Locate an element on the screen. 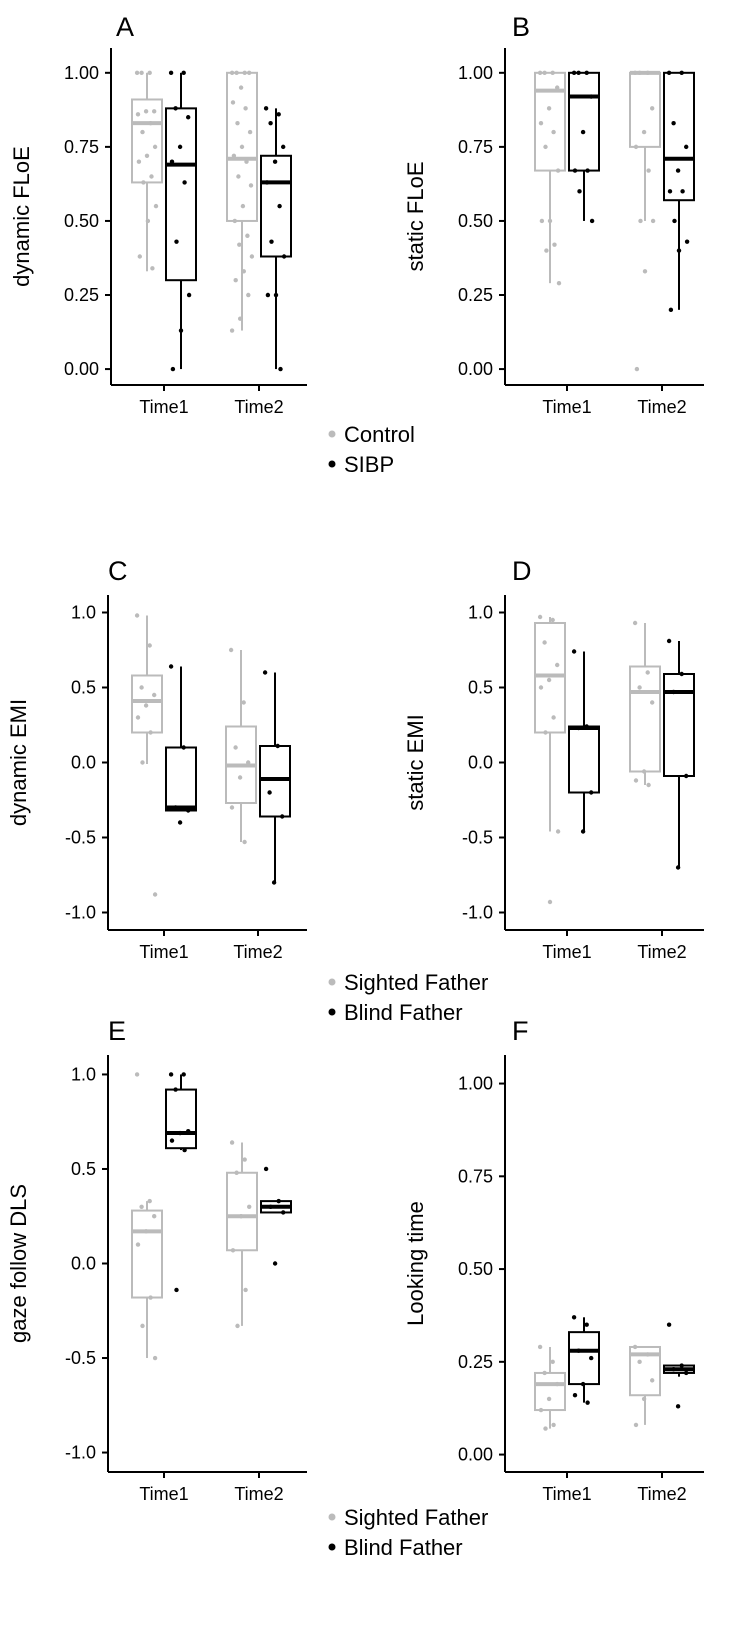 Image resolution: width=752 pixels, height=1626 pixels. y-axis-title: static EMI is located at coordinates (415, 762).